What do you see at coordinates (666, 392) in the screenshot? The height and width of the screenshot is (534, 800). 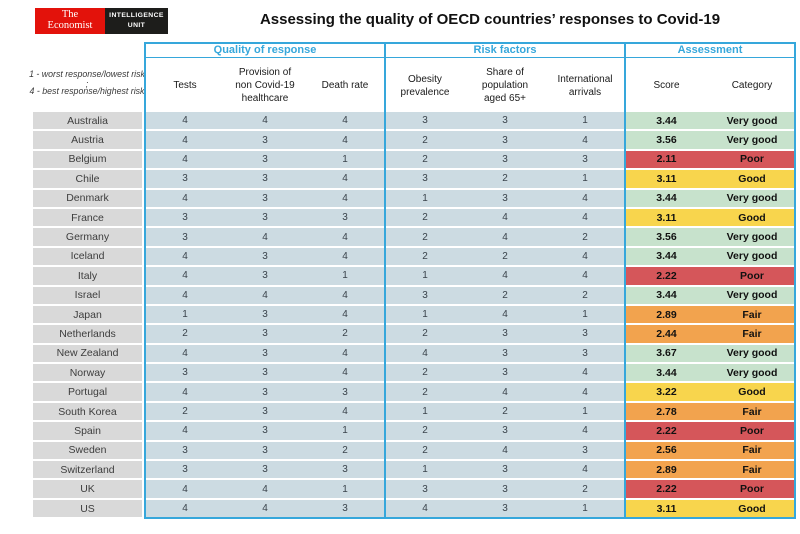 I see `score-cell: 3.22` at bounding box center [666, 392].